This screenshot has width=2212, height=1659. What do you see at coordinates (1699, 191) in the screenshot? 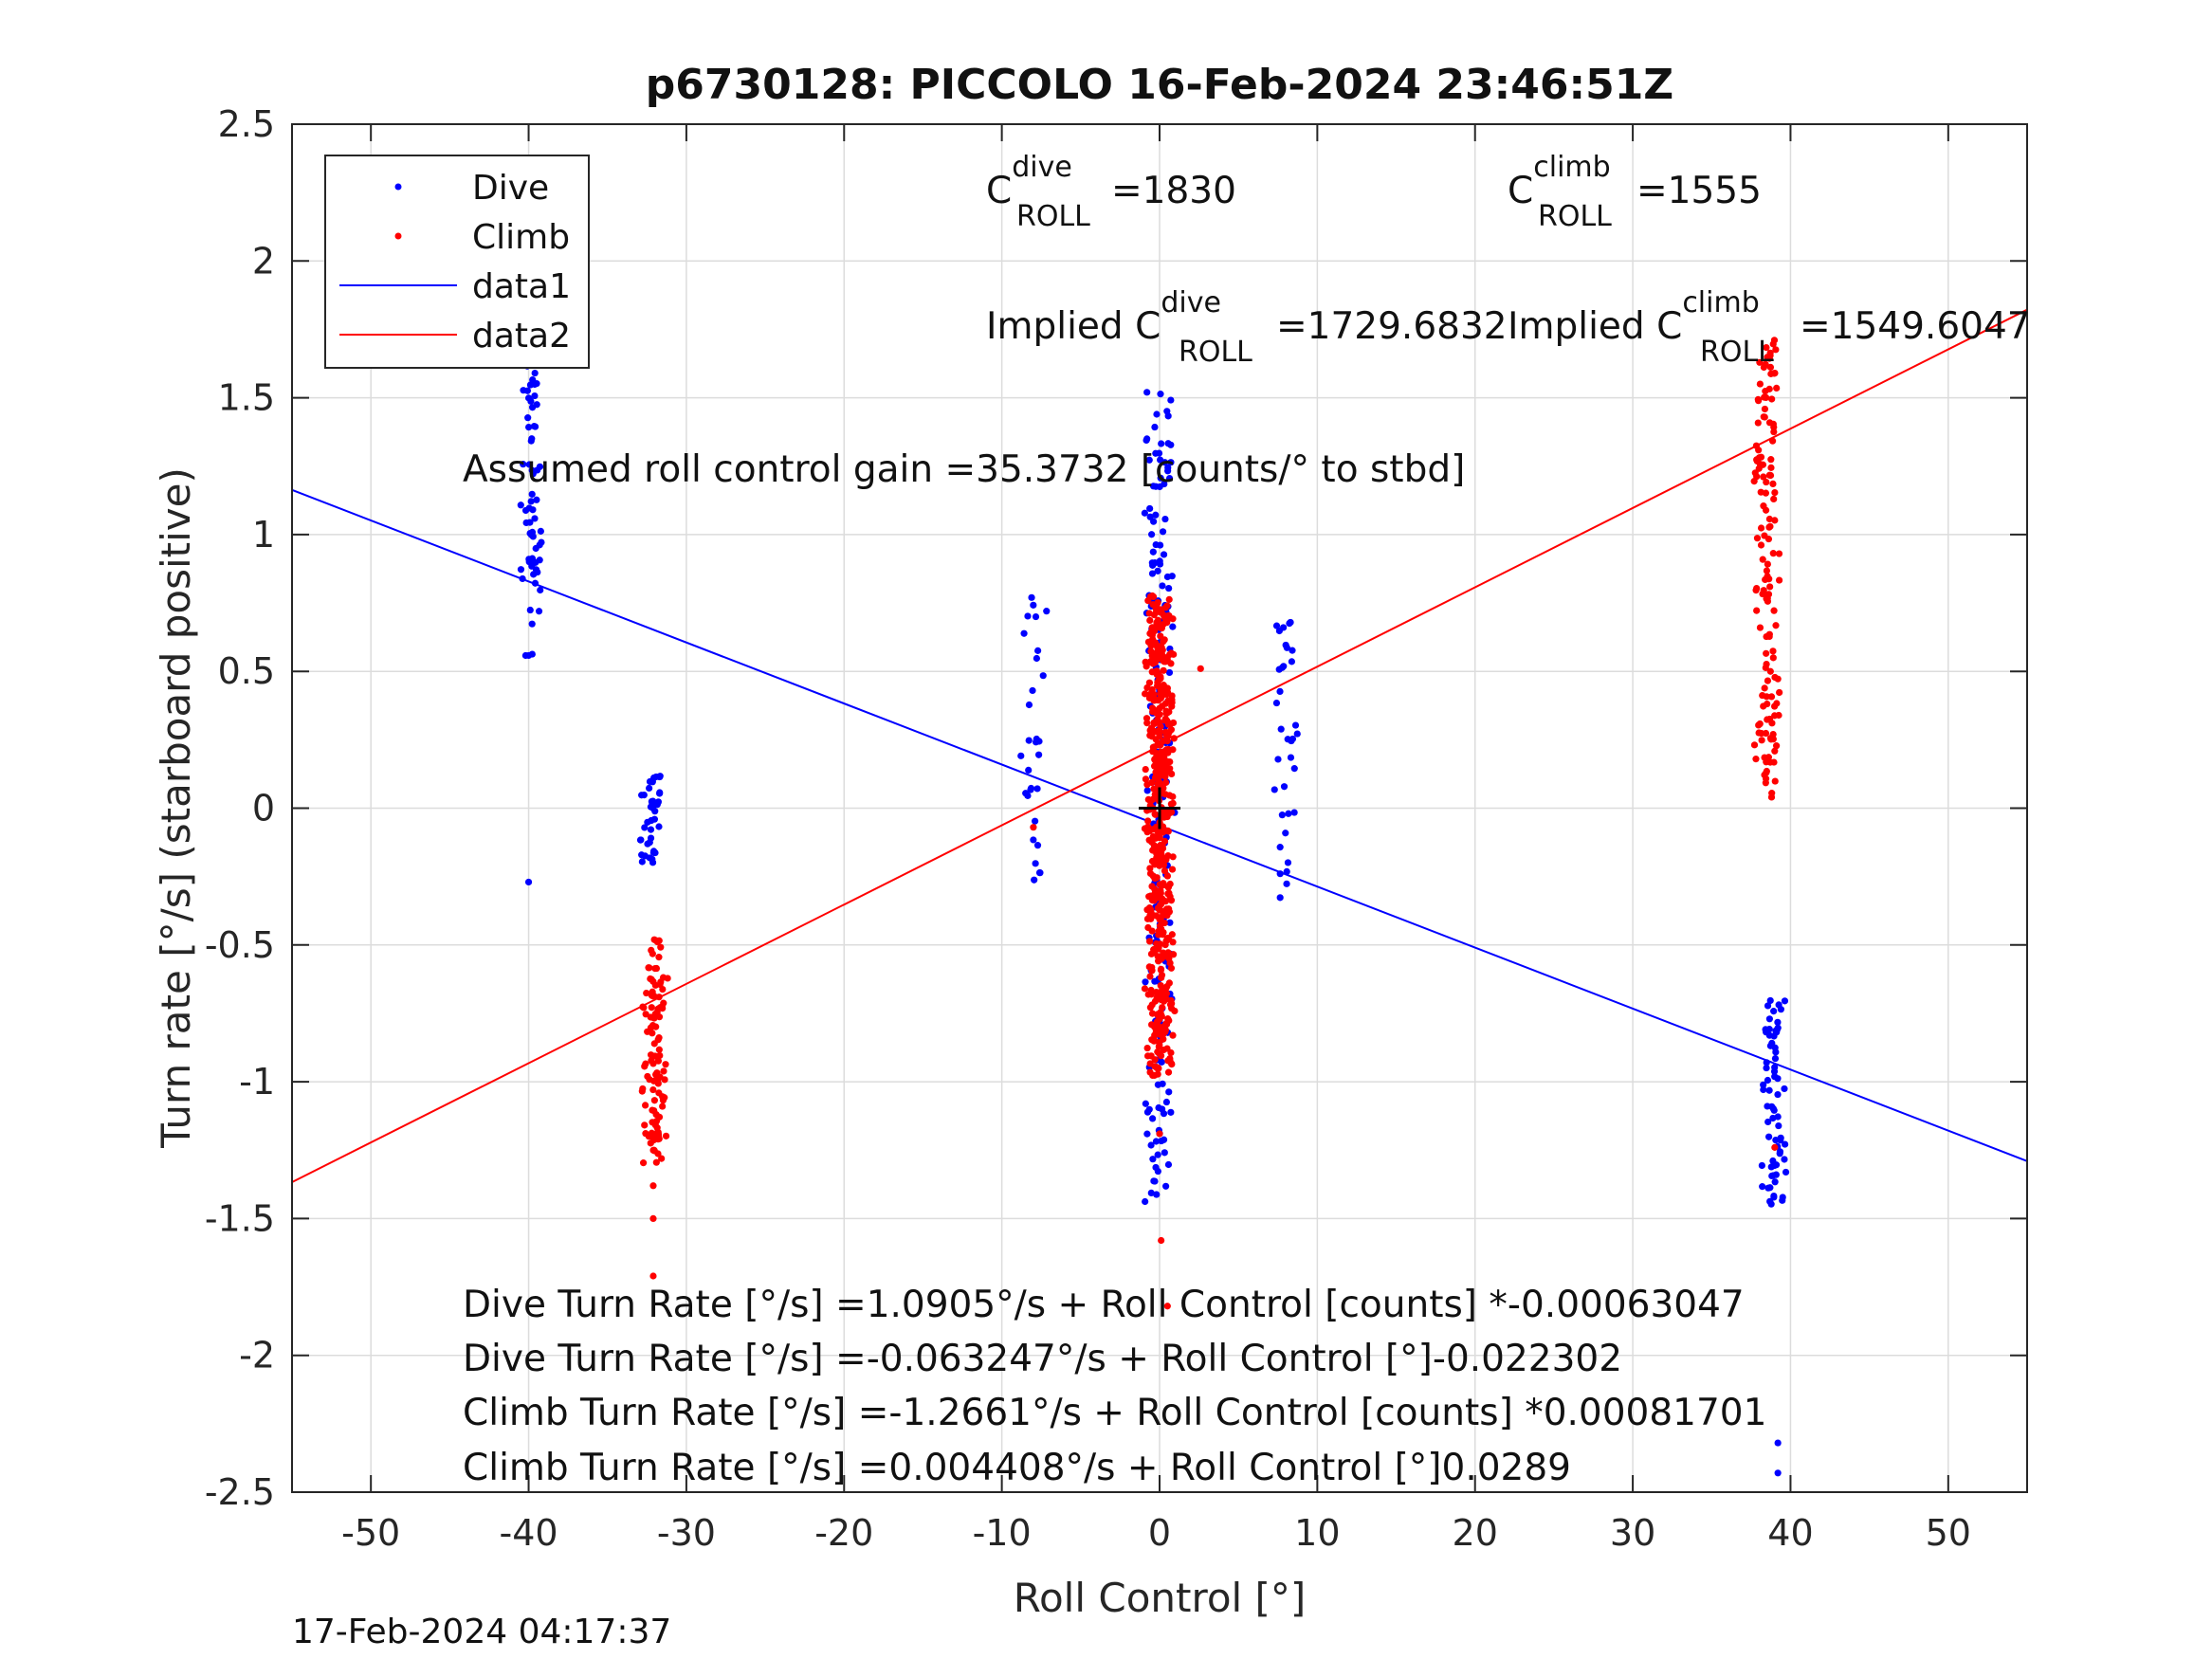
I see `c-climb-value: =1555` at bounding box center [1699, 191].